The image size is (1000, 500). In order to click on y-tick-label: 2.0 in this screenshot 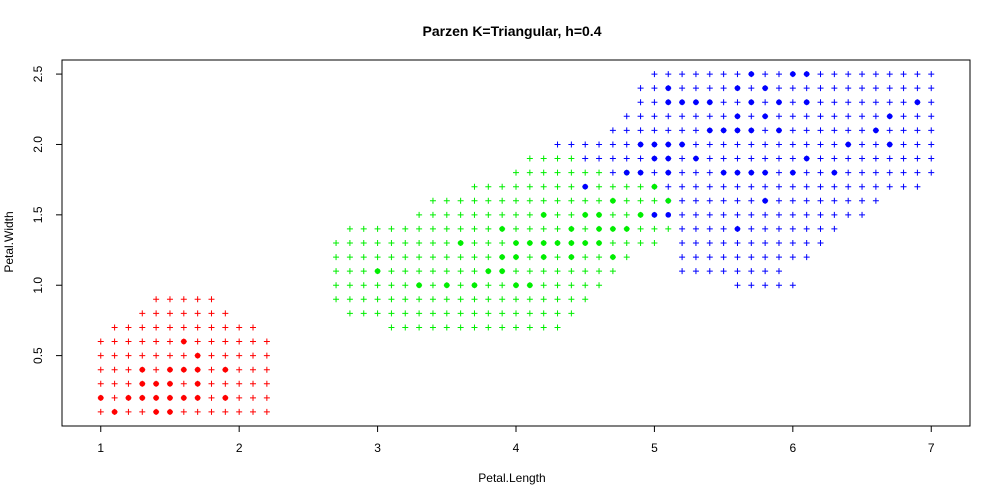, I will do `click(38, 144)`.